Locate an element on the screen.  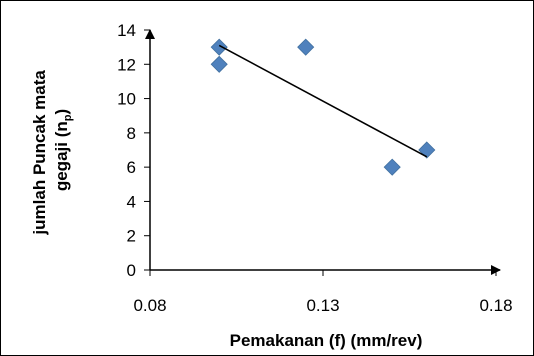
x-tick-label: 0.13 is located at coordinates (322, 305).